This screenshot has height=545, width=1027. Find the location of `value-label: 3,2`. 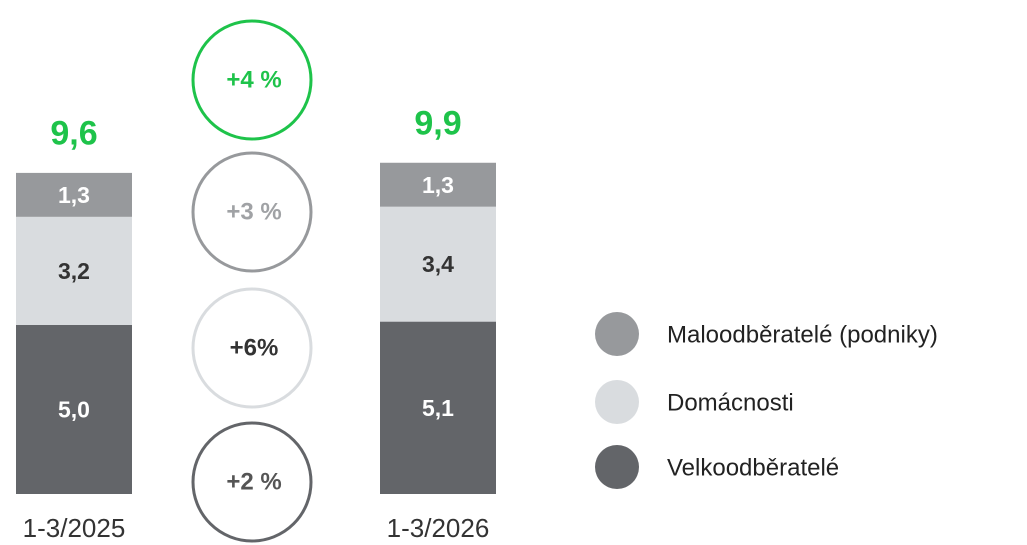

value-label: 3,2 is located at coordinates (74, 271).